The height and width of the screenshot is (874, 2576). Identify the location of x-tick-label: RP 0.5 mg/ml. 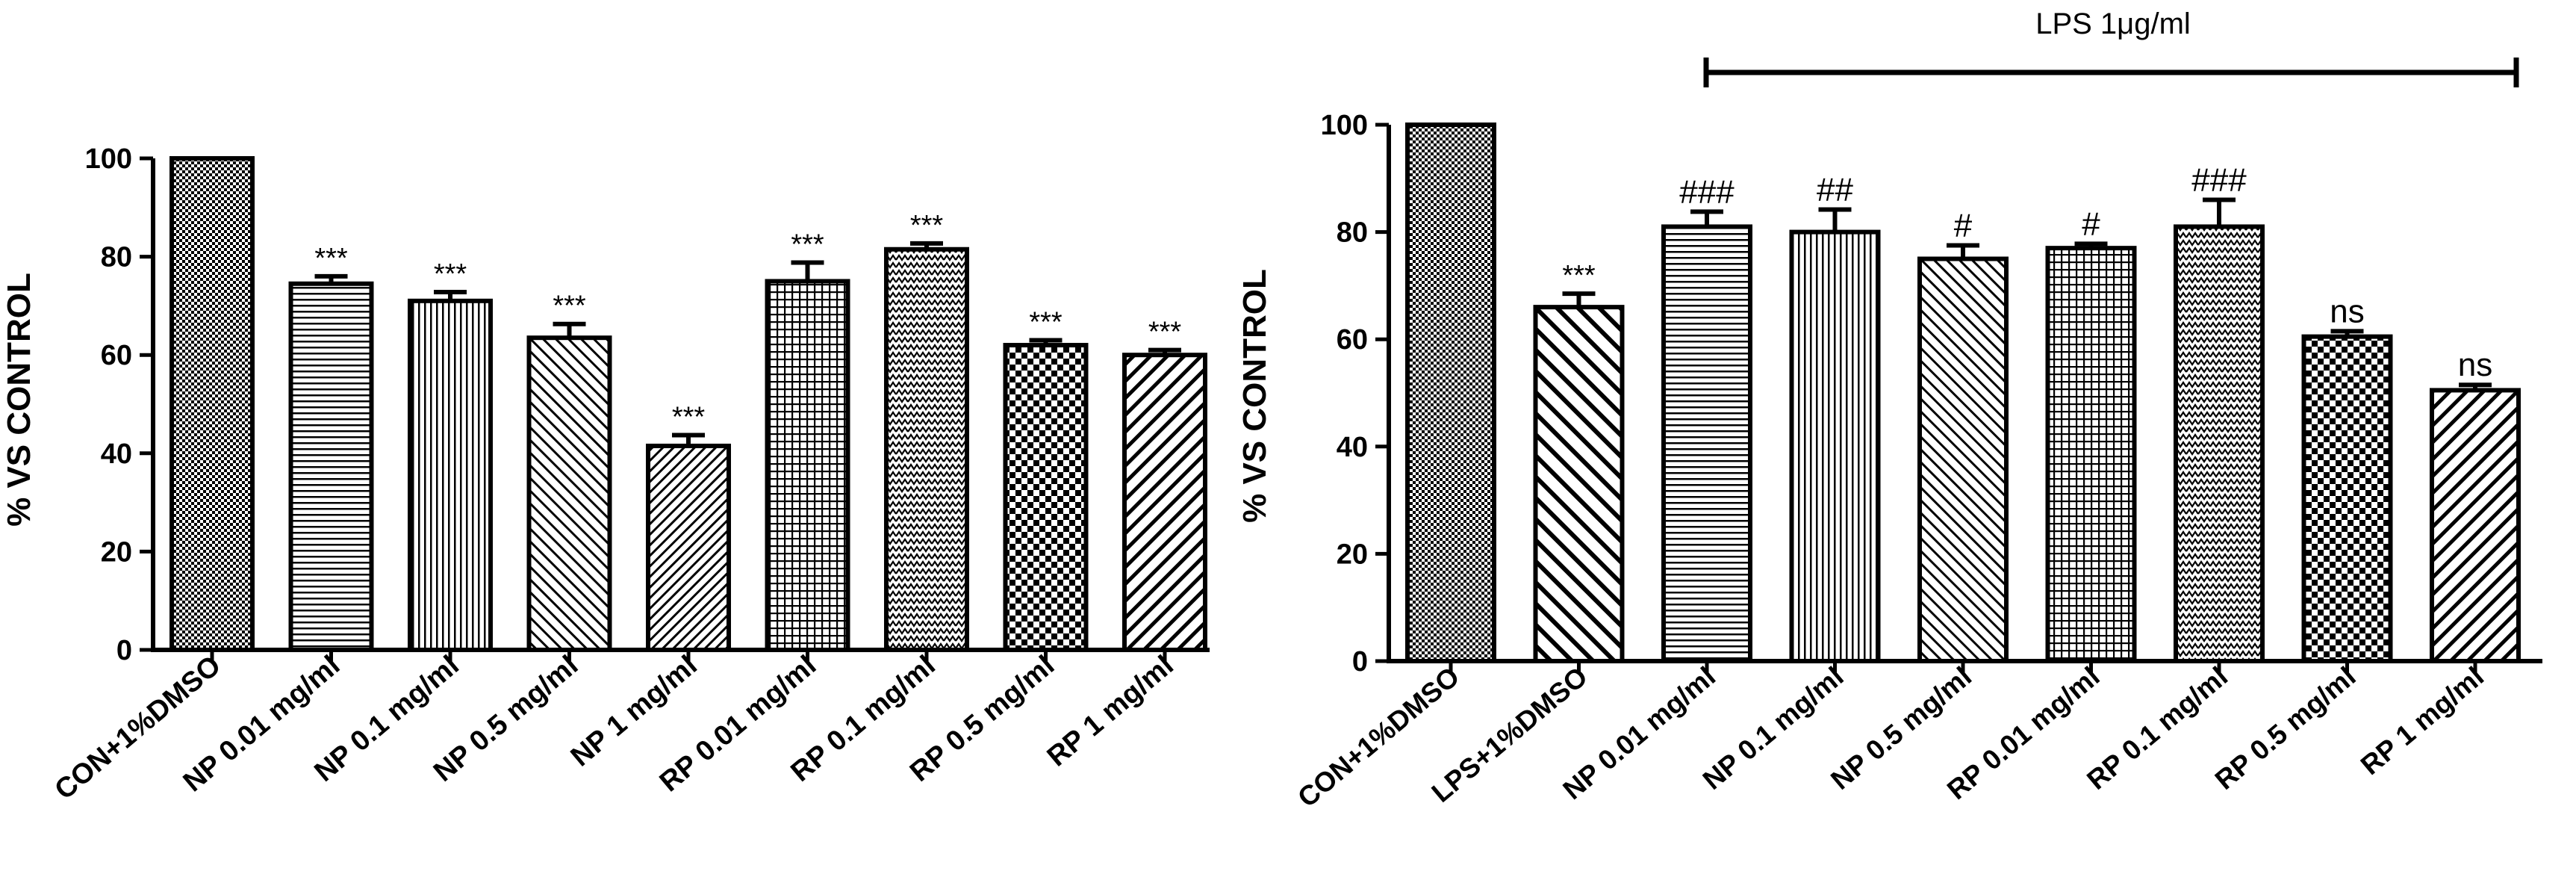
(2285, 728).